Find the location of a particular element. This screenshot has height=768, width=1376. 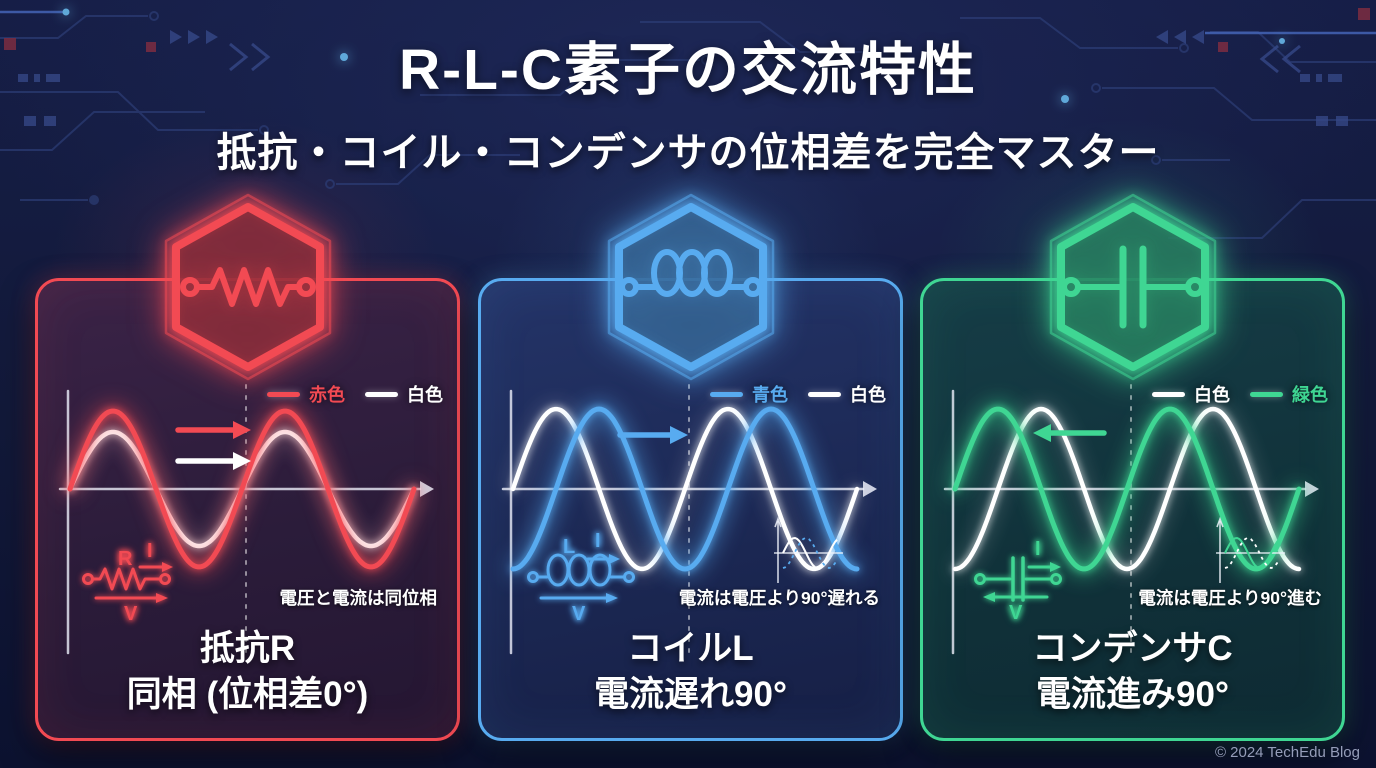

inductor-coil-icon is located at coordinates (690, 273).